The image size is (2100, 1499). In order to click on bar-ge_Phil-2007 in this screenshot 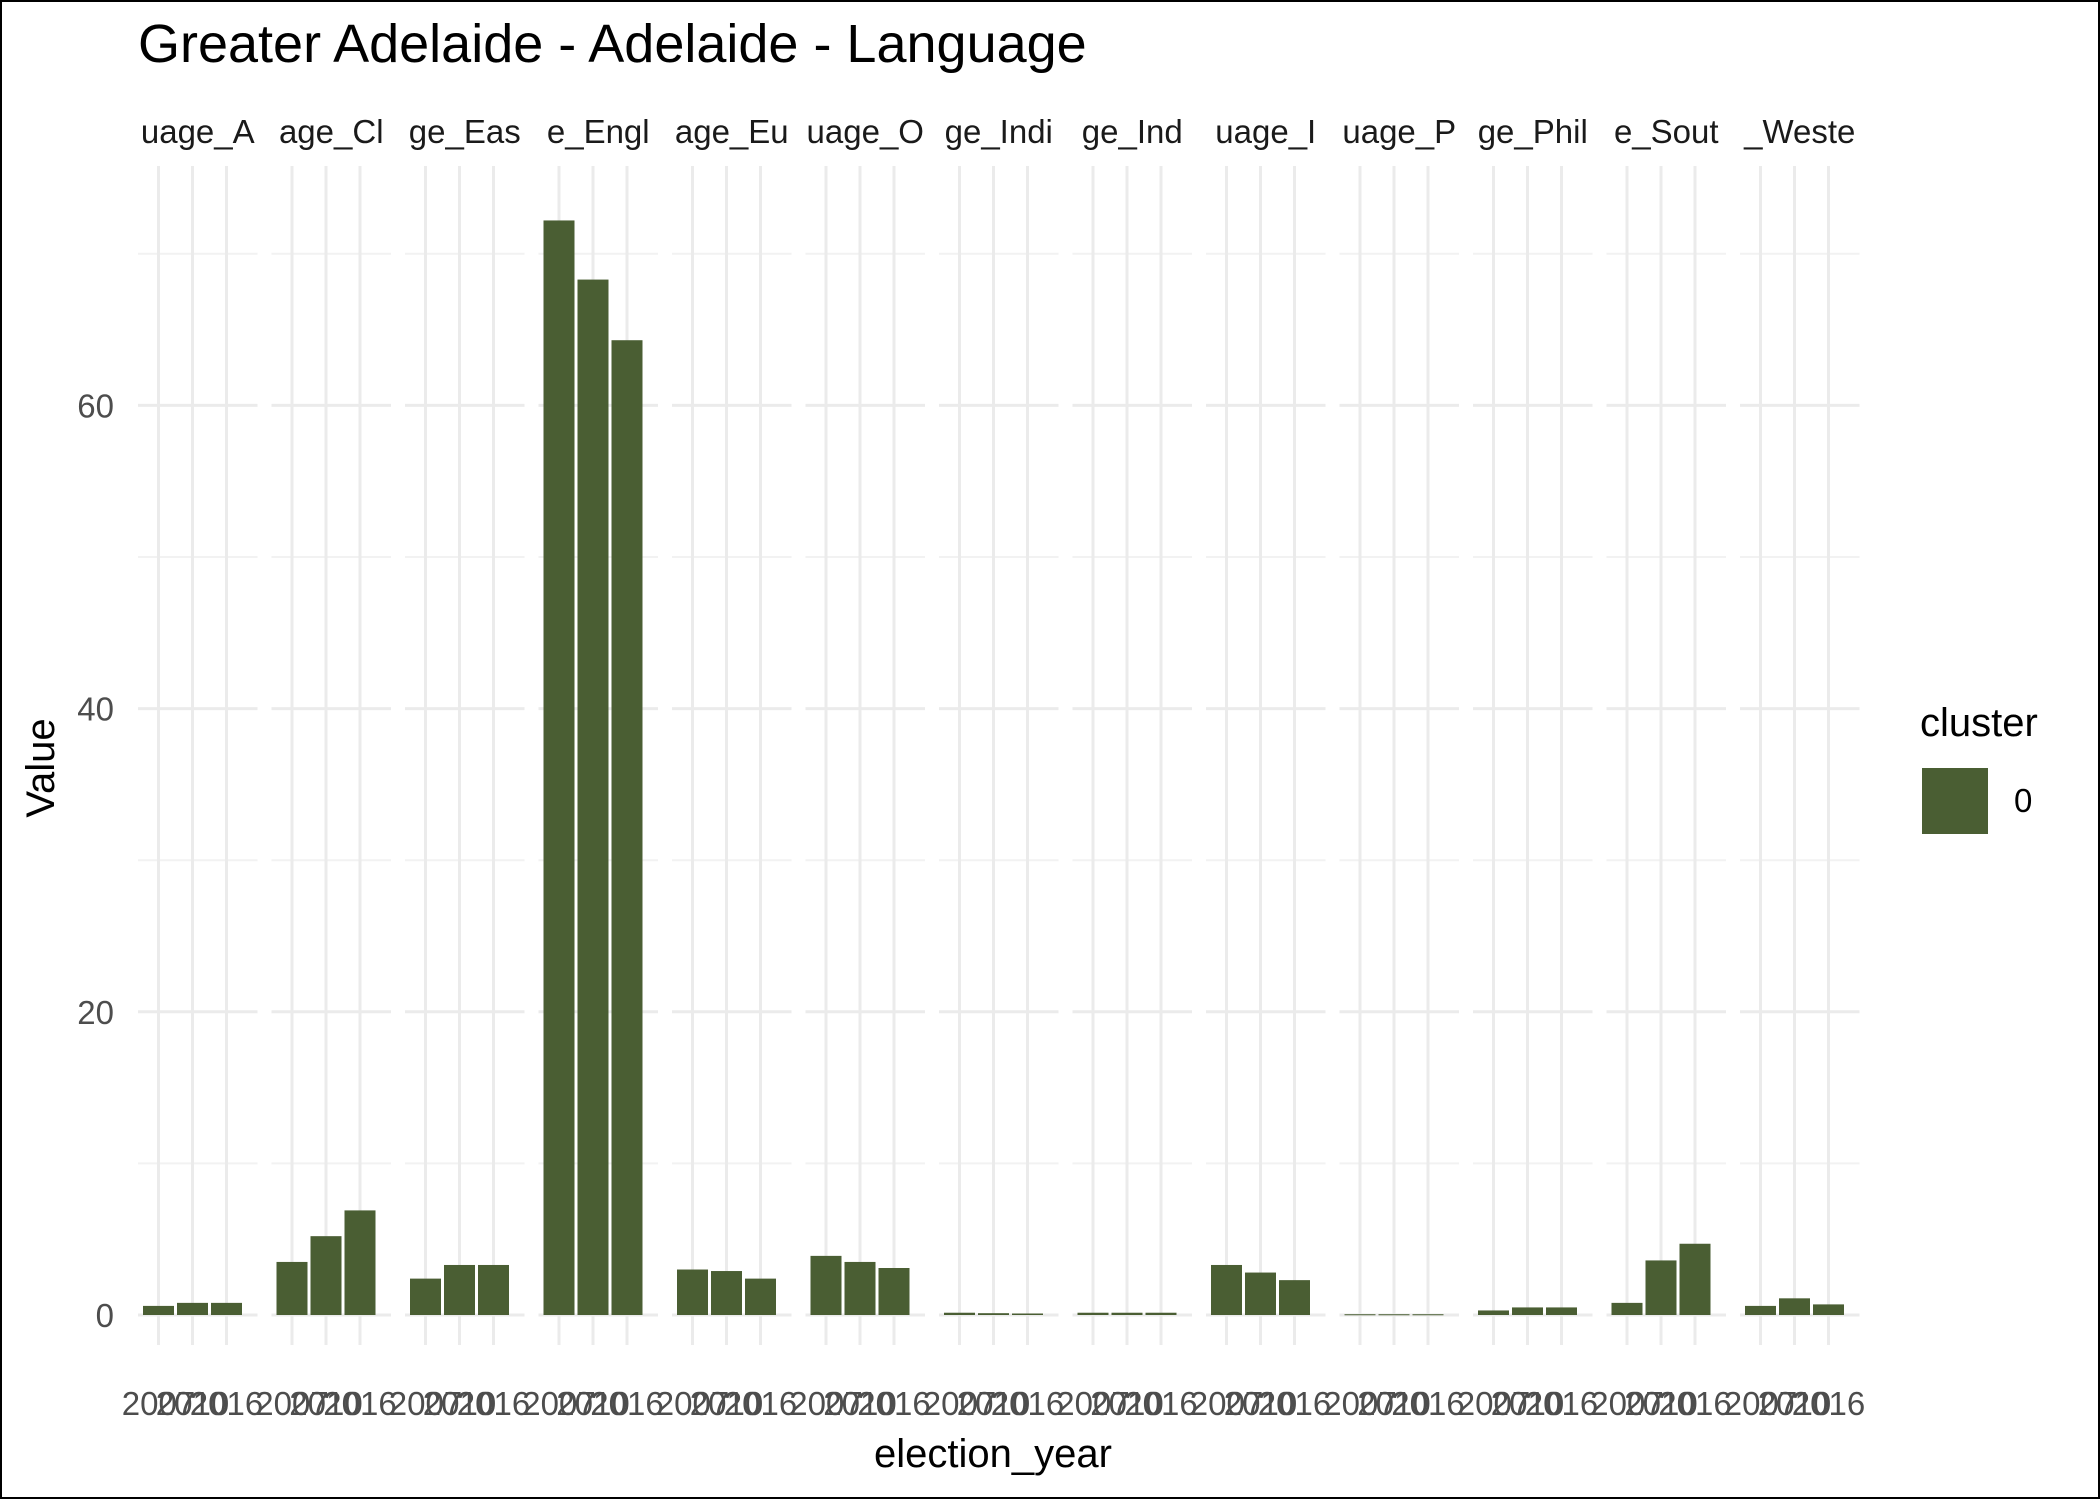, I will do `click(1493, 1312)`.